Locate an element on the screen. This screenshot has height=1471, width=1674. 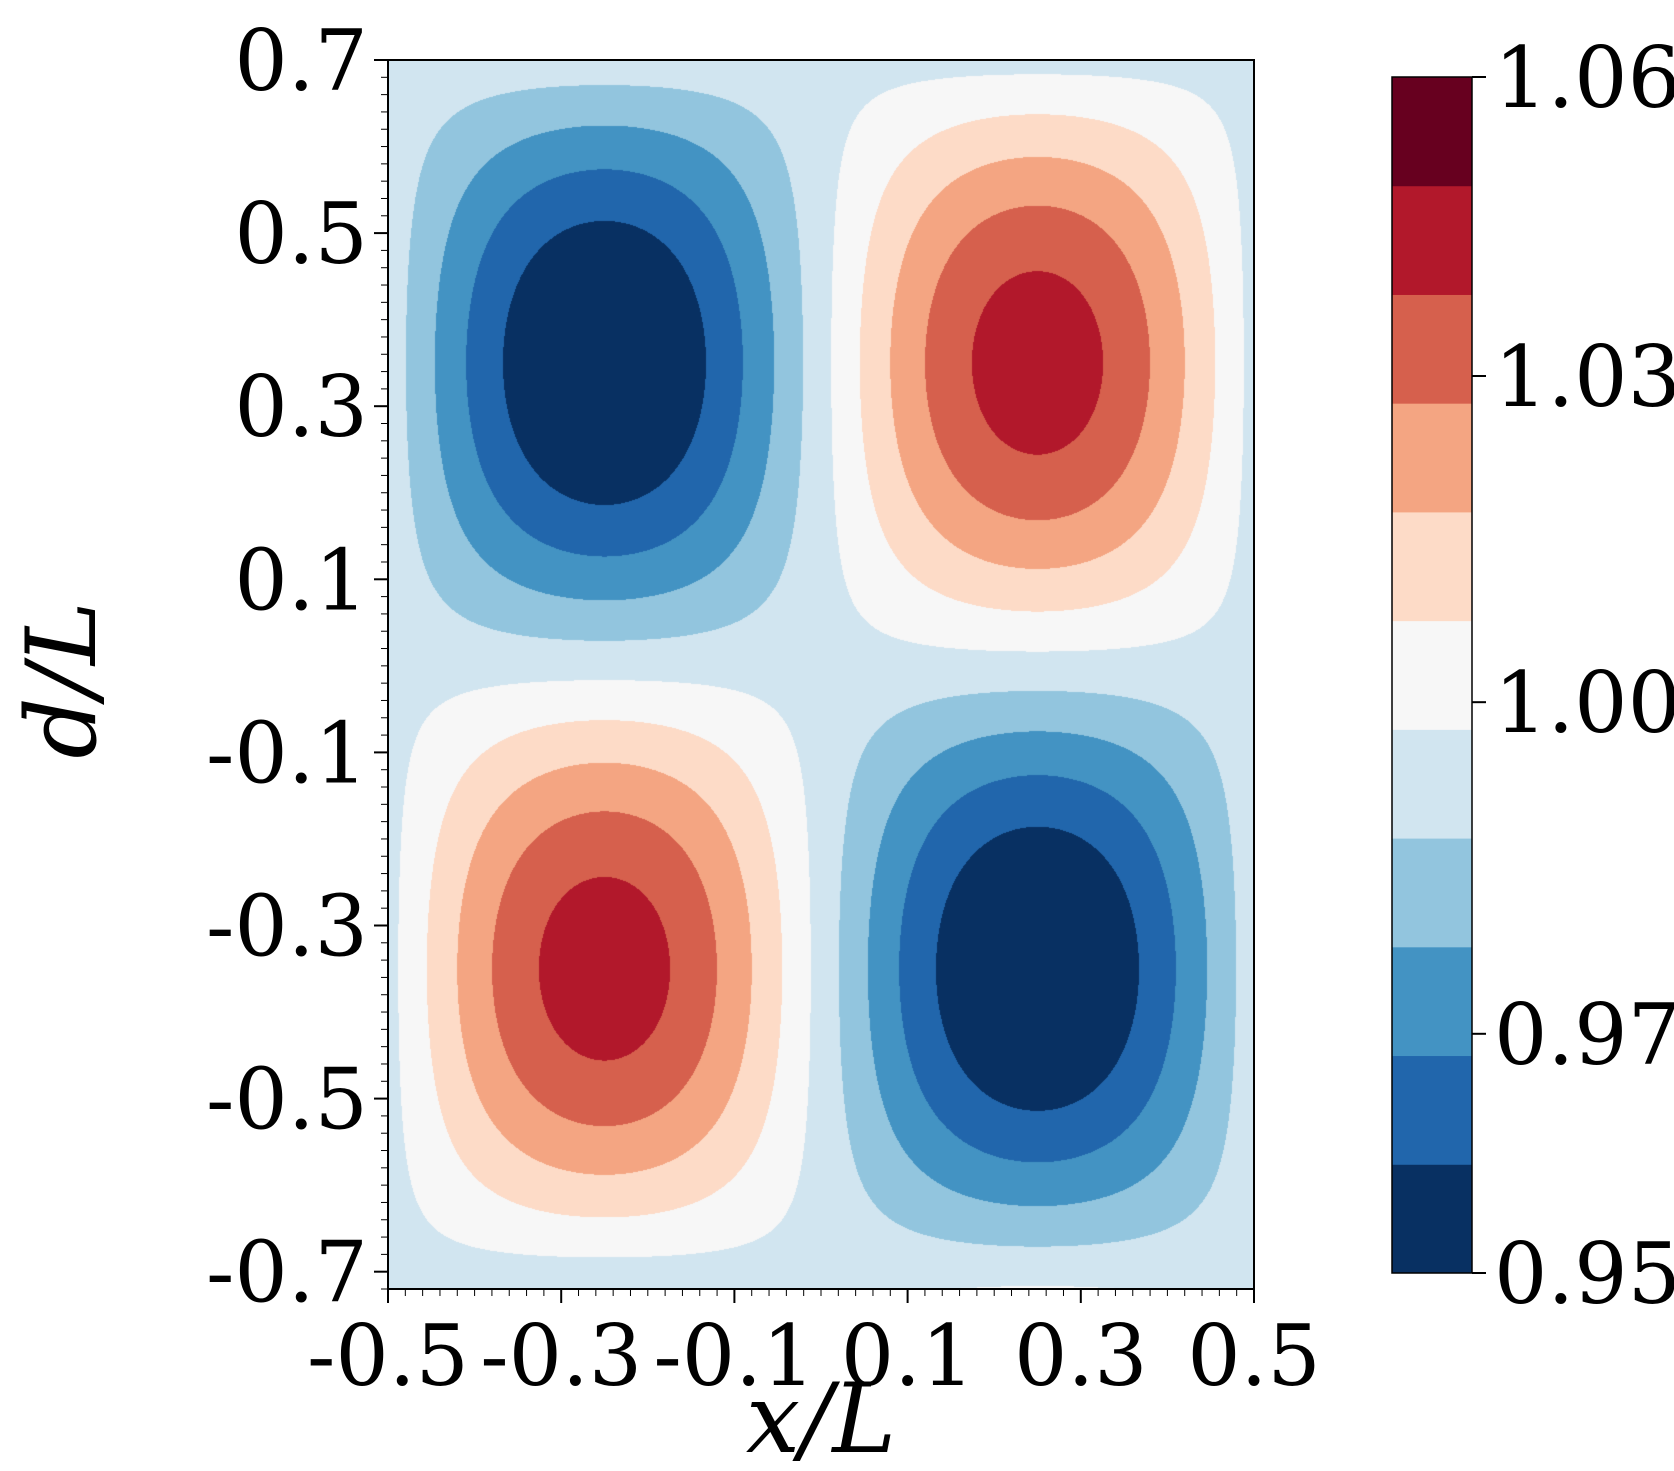
colorbar-tick-label: 1.03 is located at coordinates (1584, 377).